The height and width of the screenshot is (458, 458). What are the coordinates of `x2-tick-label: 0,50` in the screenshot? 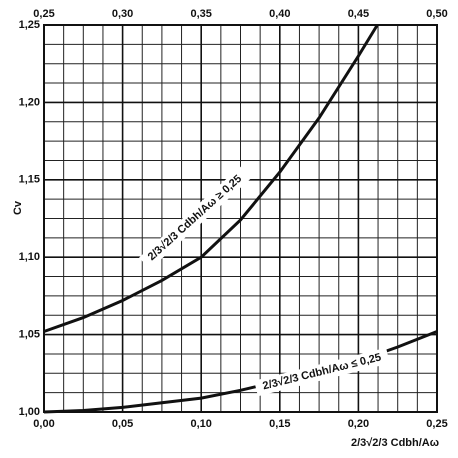 It's located at (436, 14).